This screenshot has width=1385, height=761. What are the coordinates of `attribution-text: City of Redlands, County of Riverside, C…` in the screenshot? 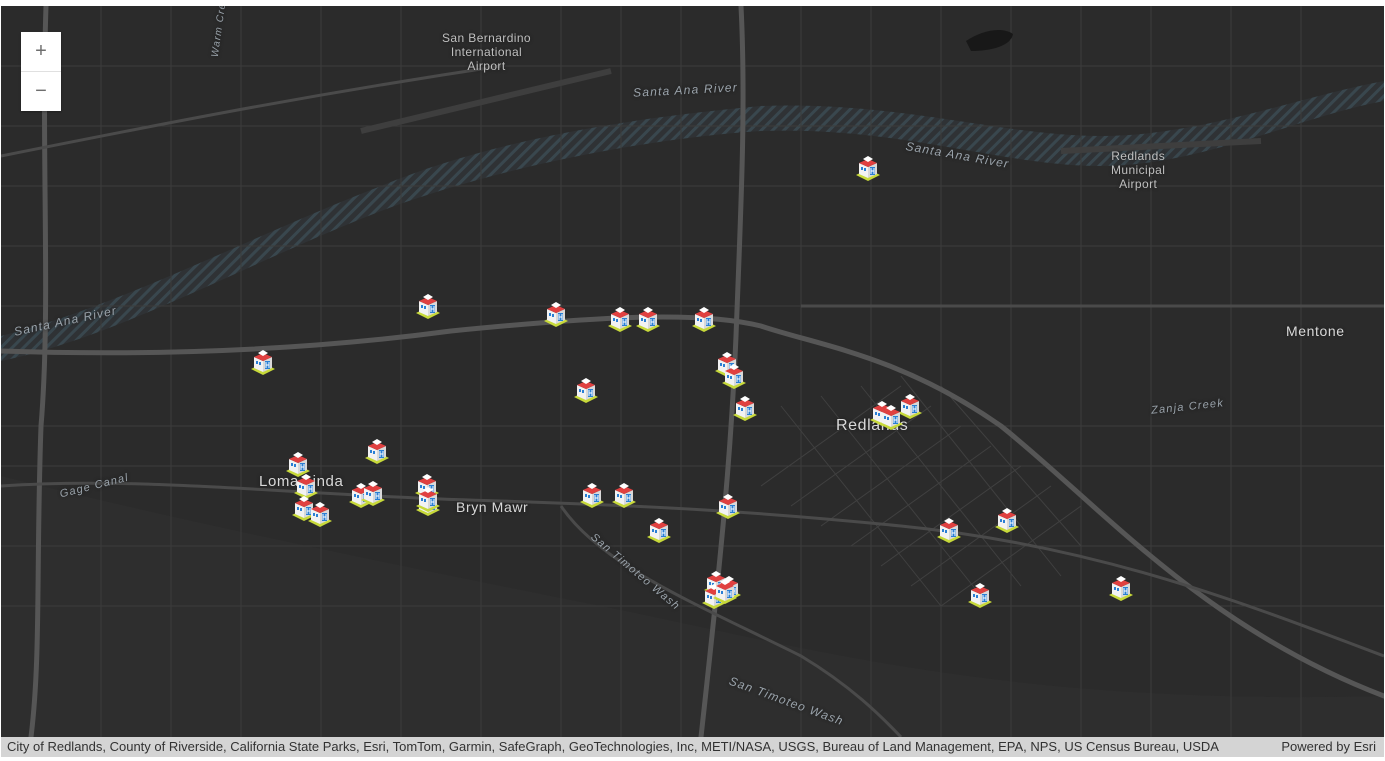 It's located at (613, 746).